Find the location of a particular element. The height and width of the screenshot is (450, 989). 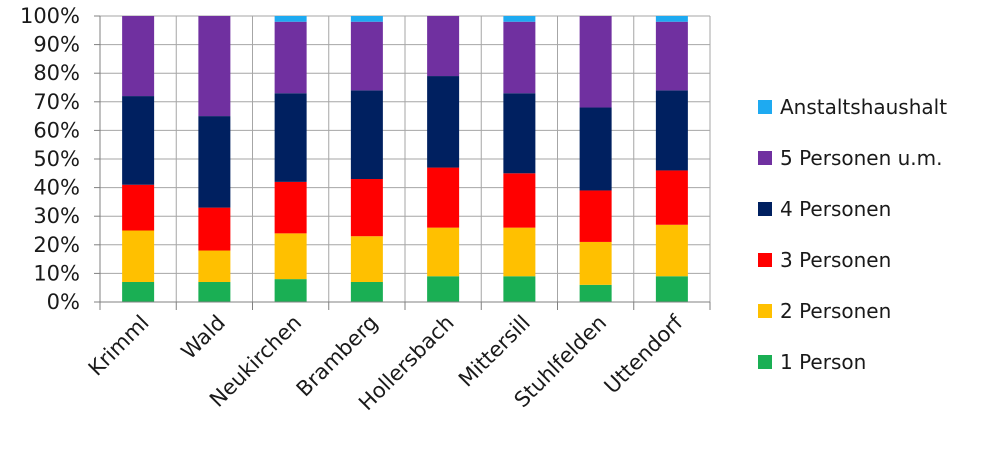

x-category-label: Krimml is located at coordinates (119, 346).